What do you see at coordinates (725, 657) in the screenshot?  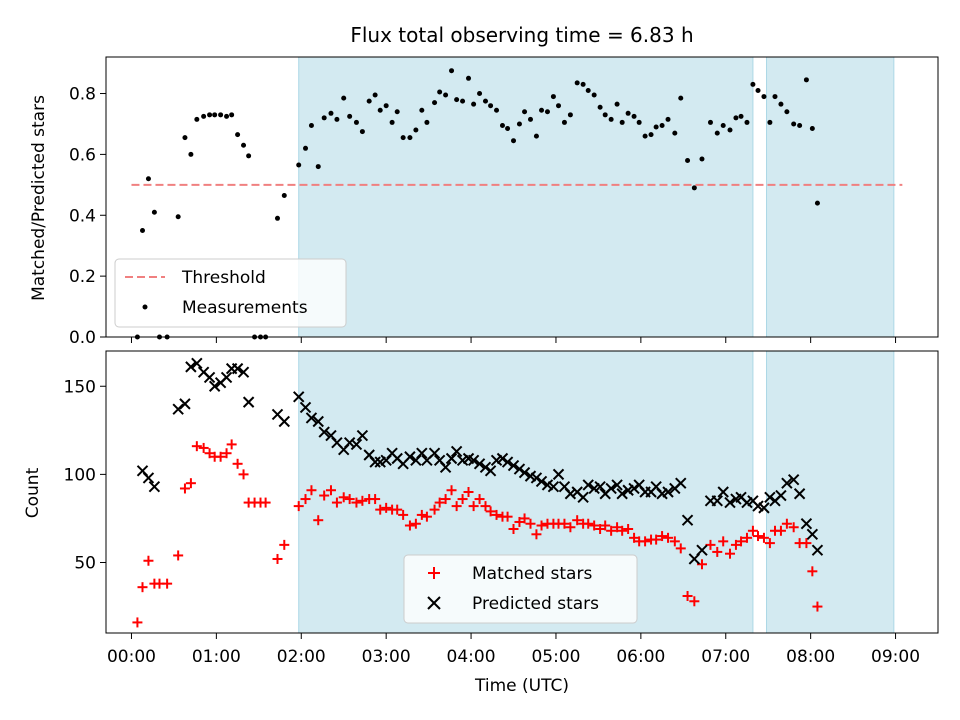 I see `x-tick-label-7: 07:00` at bounding box center [725, 657].